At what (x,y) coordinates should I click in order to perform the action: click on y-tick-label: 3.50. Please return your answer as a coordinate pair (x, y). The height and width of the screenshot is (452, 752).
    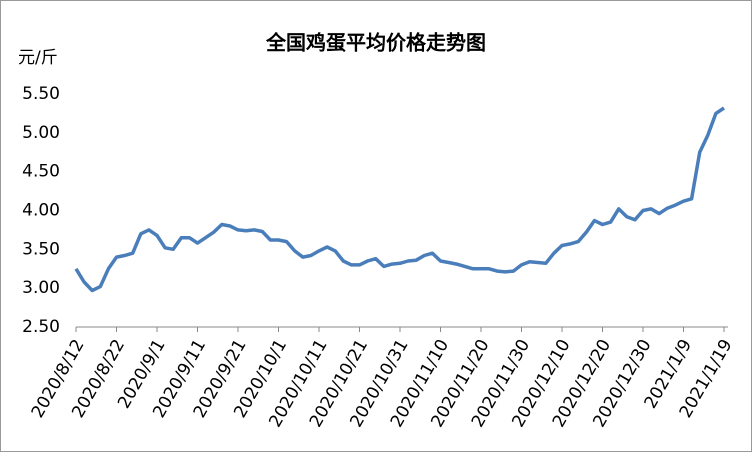
    Looking at the image, I should click on (41, 249).